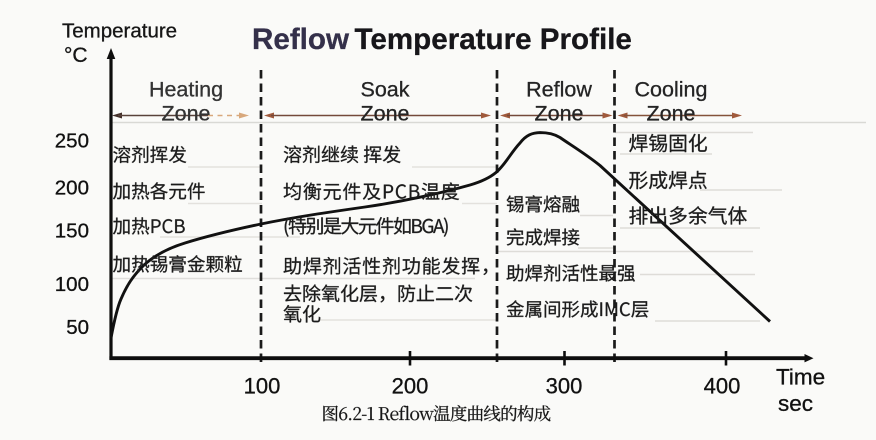 The image size is (876, 440). Describe the element at coordinates (795, 403) in the screenshot. I see `svg-text: sec` at that location.